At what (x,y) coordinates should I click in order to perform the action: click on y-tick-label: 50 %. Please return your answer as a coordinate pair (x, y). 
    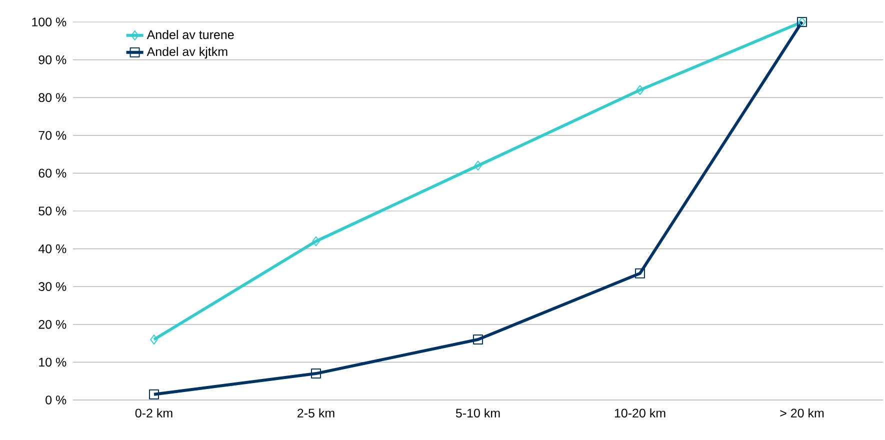
    Looking at the image, I should click on (52, 211).